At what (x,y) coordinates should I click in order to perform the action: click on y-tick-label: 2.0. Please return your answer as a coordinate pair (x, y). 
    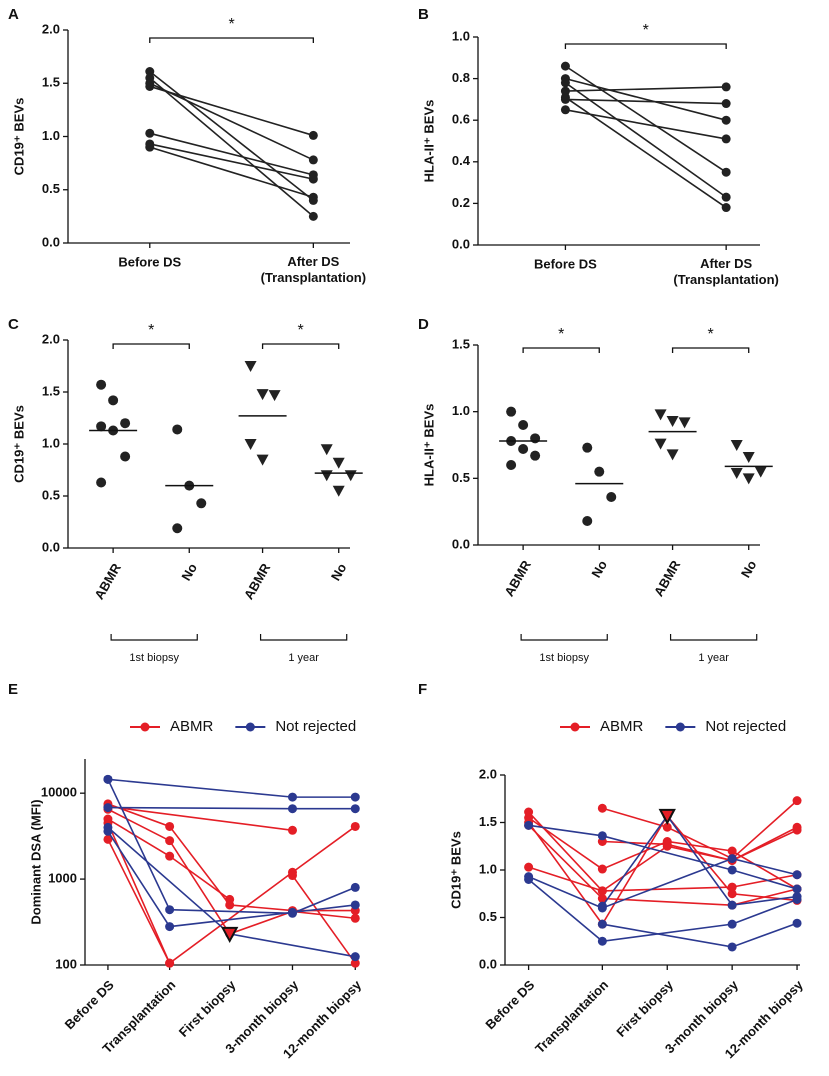
    Looking at the image, I should click on (51, 338).